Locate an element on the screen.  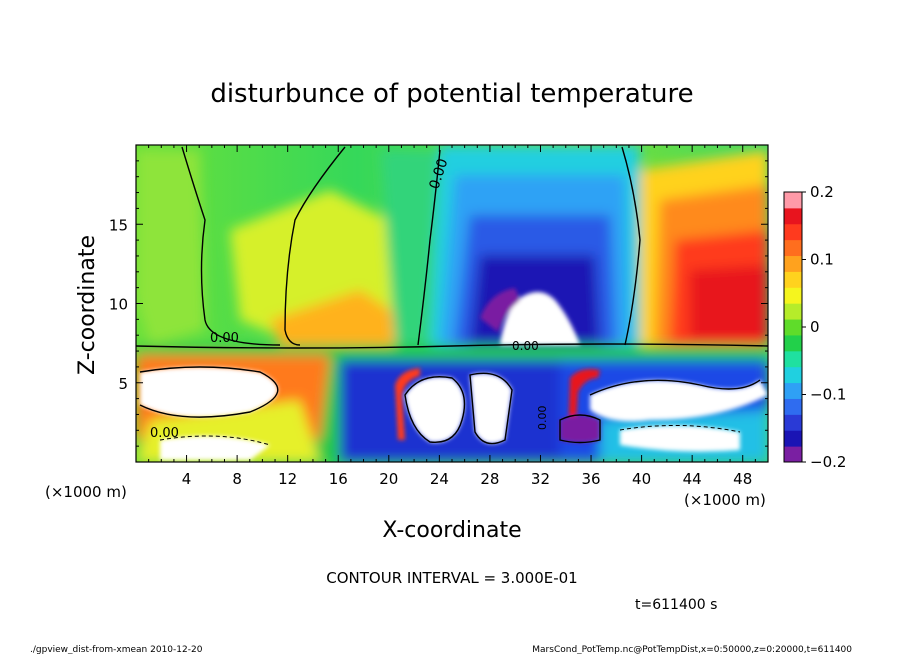
colorbar is located at coordinates (793, 327).